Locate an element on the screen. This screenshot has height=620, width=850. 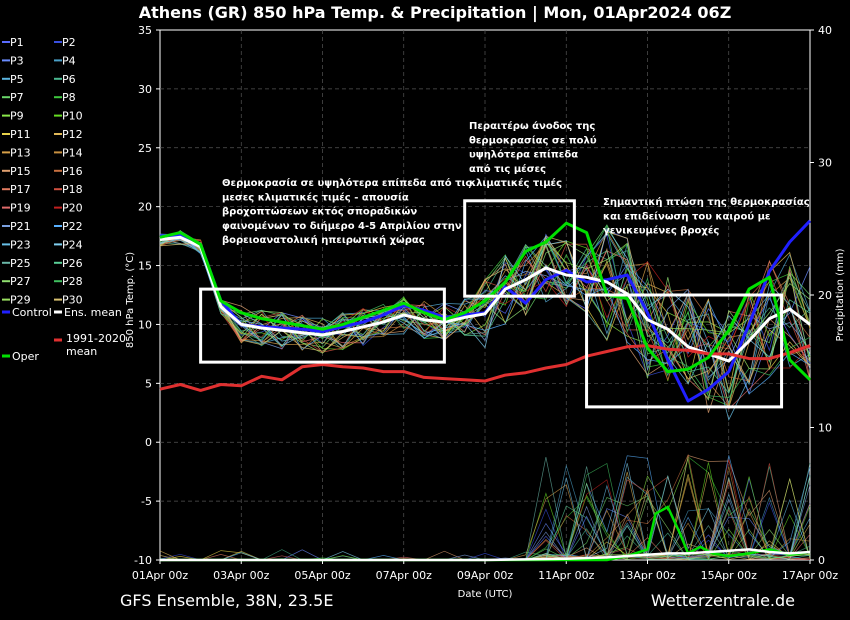
legend-label: P1 is located at coordinates (17, 42).